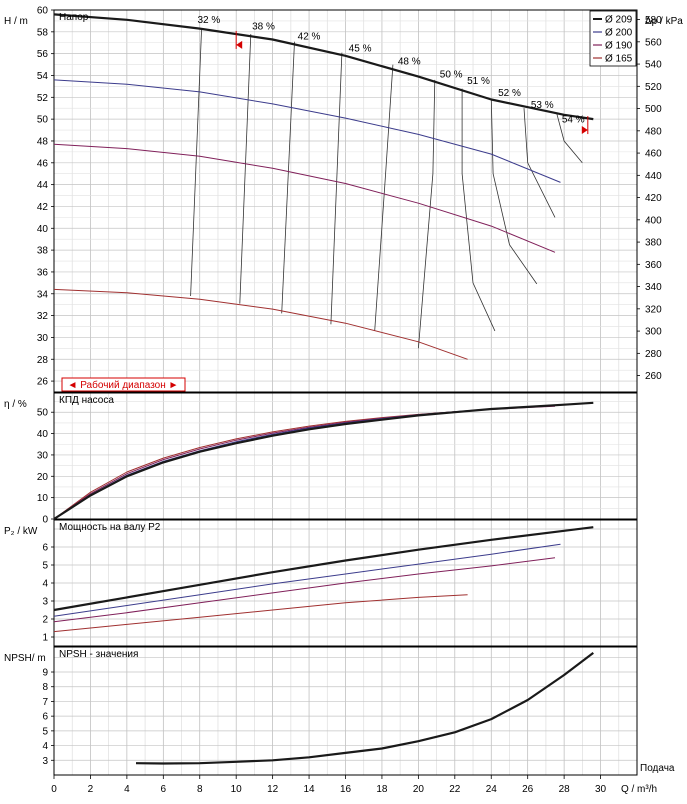 The width and height of the screenshot is (687, 804). What do you see at coordinates (455, 789) in the screenshot?
I see `x-tick-label: 22` at bounding box center [455, 789].